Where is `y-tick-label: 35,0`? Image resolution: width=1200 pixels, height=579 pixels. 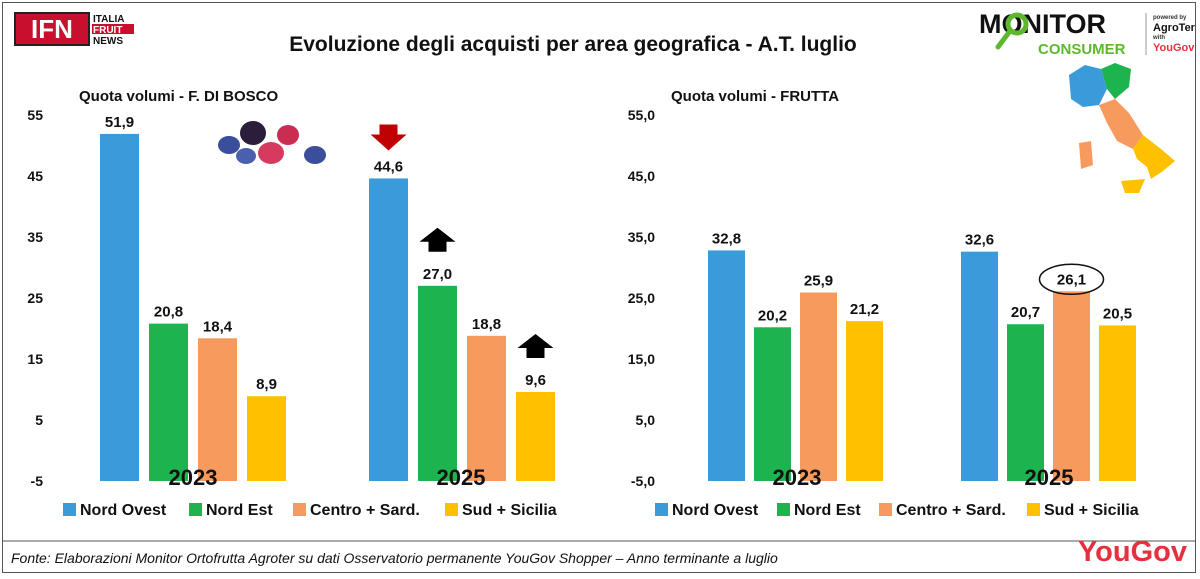
y-tick-label: 35,0 is located at coordinates (641, 237).